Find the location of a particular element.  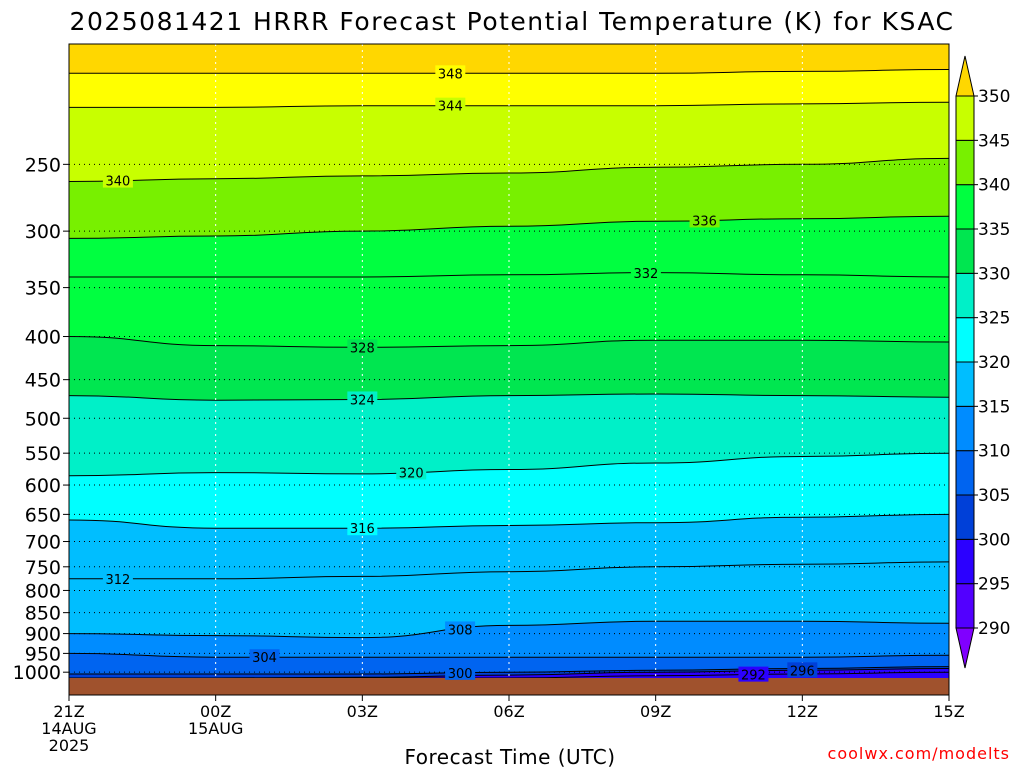

y-tick-label: 500 is located at coordinates (43, 419).